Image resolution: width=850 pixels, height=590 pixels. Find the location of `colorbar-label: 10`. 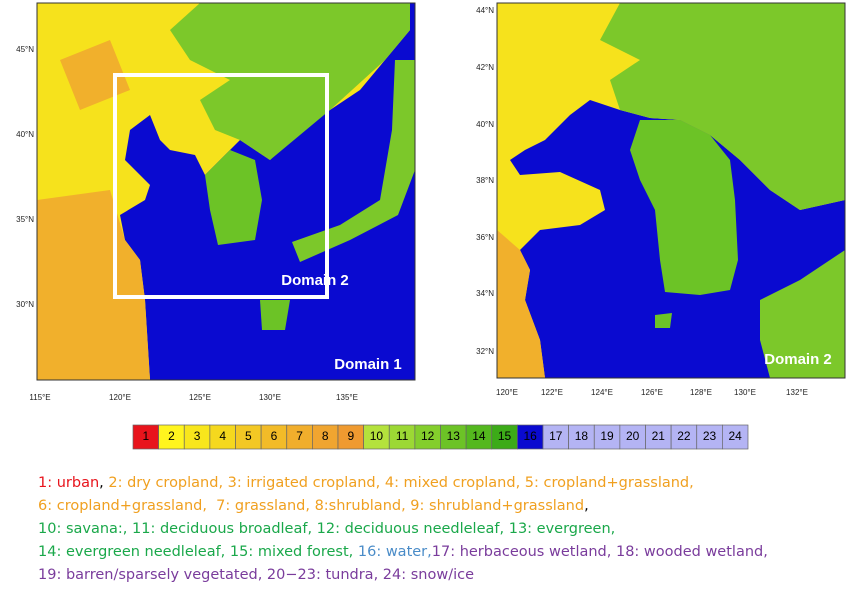

colorbar-label: 10 is located at coordinates (377, 436).